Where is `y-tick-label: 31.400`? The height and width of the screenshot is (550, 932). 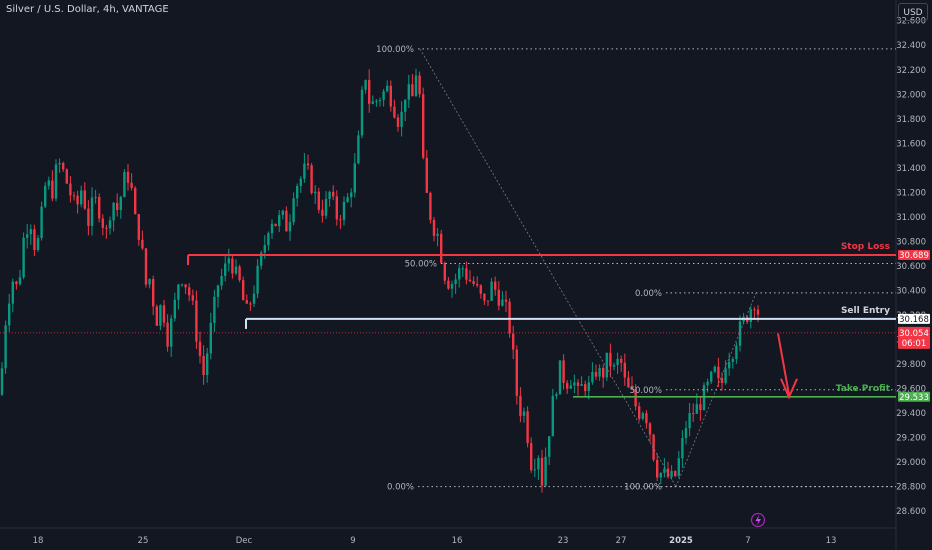
y-tick-label: 31.400 is located at coordinates (911, 169).